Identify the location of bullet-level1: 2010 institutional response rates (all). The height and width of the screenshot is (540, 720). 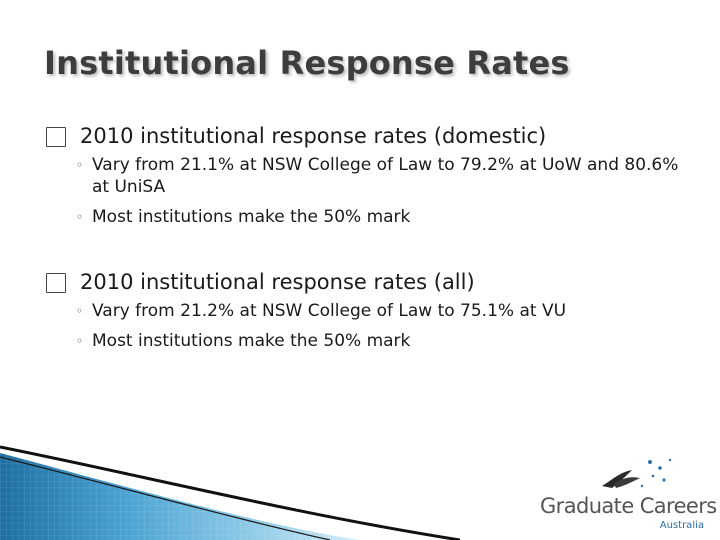
(366, 282).